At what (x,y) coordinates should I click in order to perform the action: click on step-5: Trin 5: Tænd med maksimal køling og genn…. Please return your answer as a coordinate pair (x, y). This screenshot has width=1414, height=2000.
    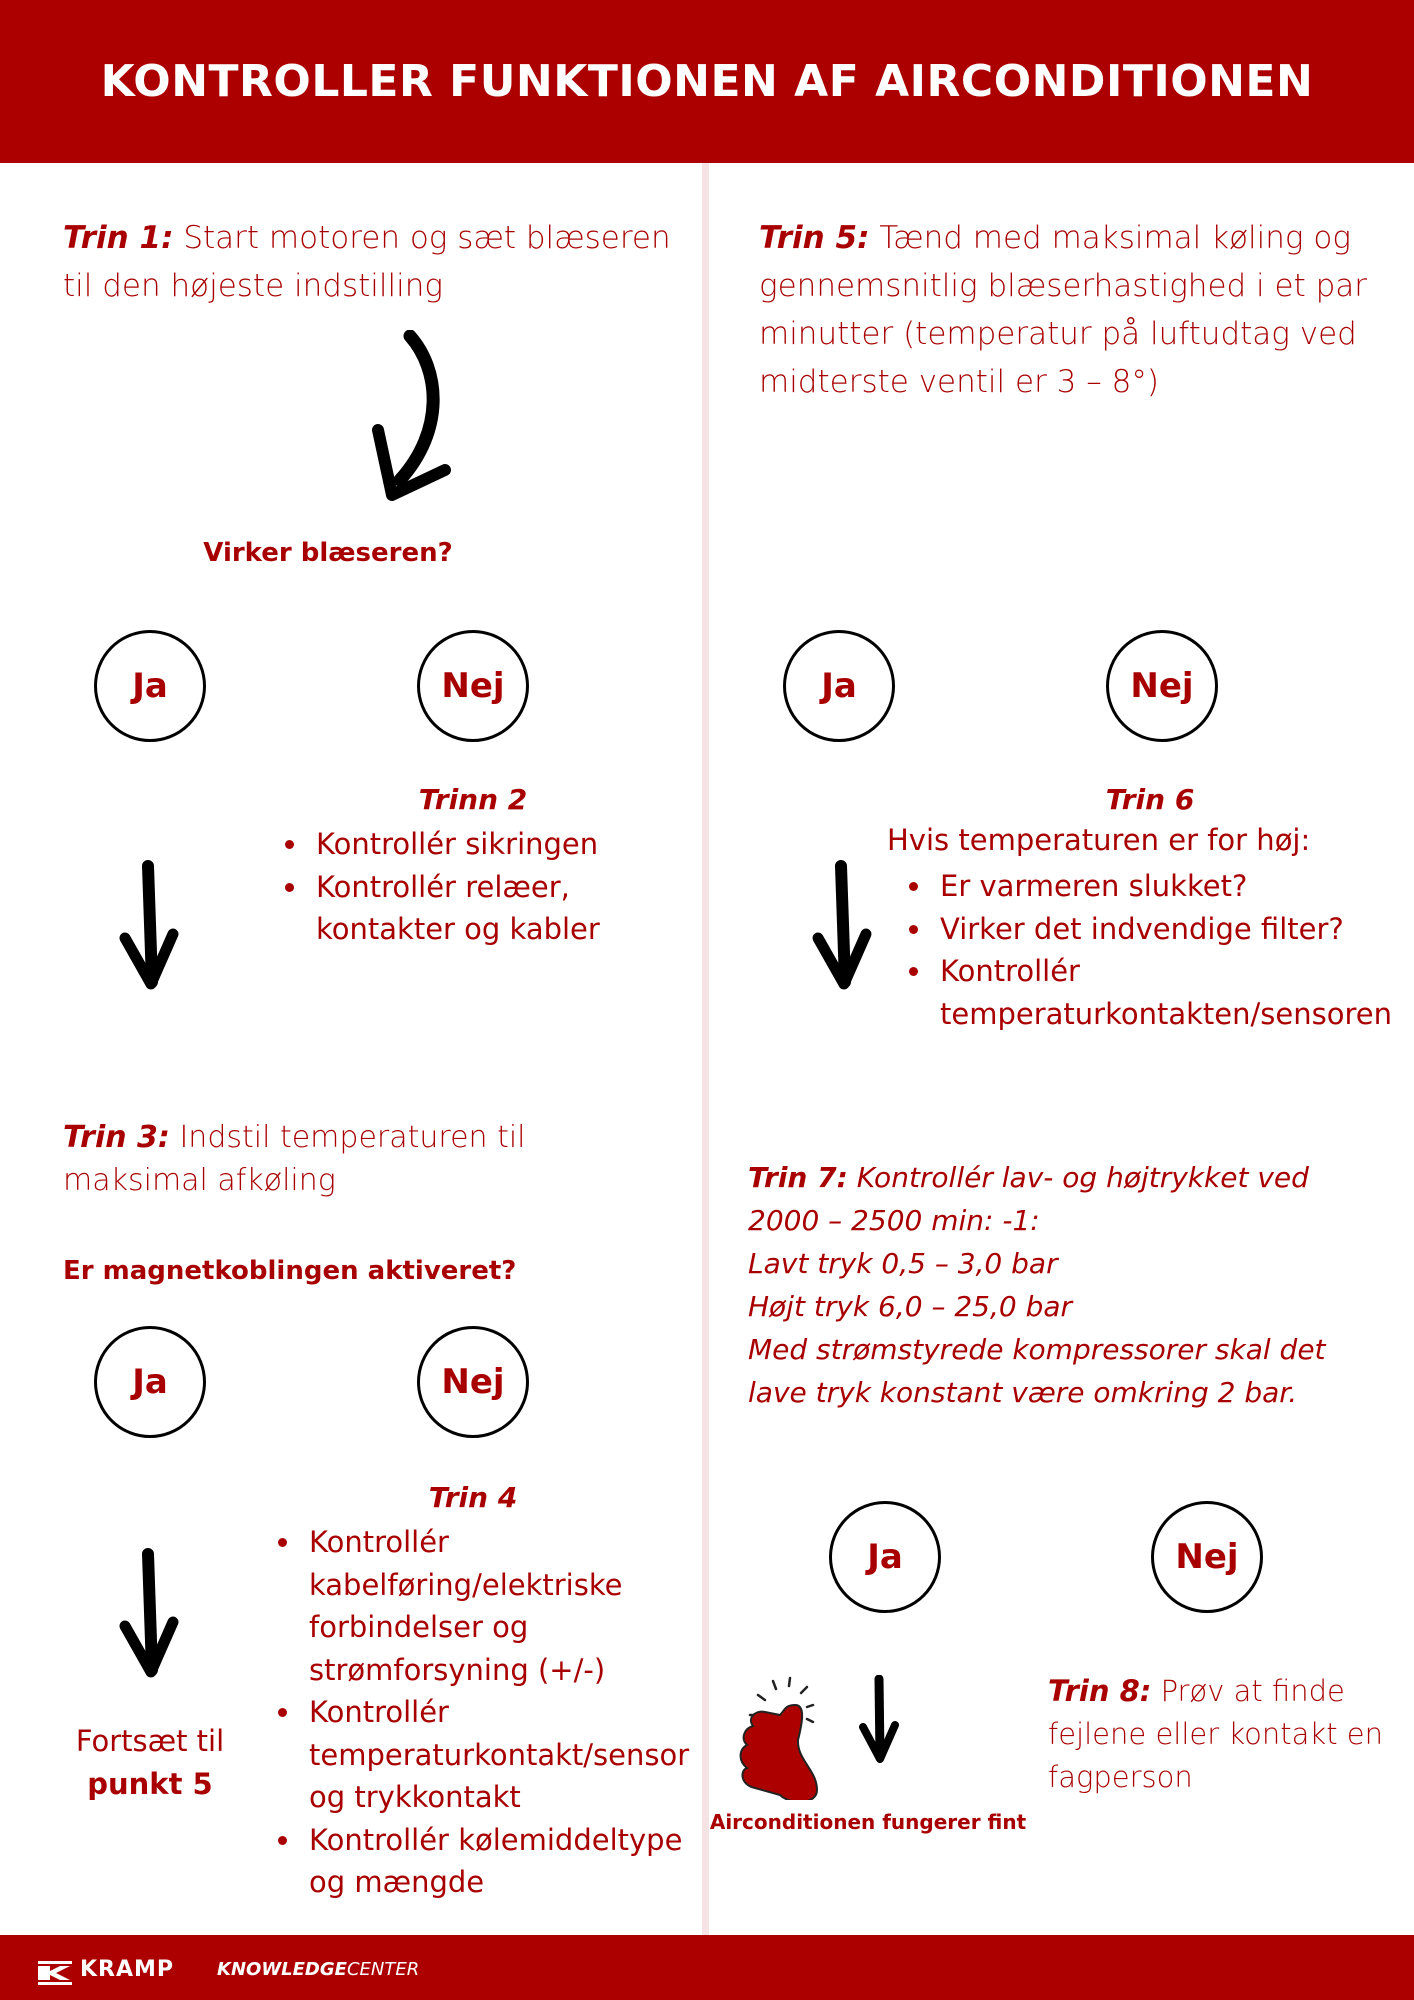
    Looking at the image, I should click on (1063, 310).